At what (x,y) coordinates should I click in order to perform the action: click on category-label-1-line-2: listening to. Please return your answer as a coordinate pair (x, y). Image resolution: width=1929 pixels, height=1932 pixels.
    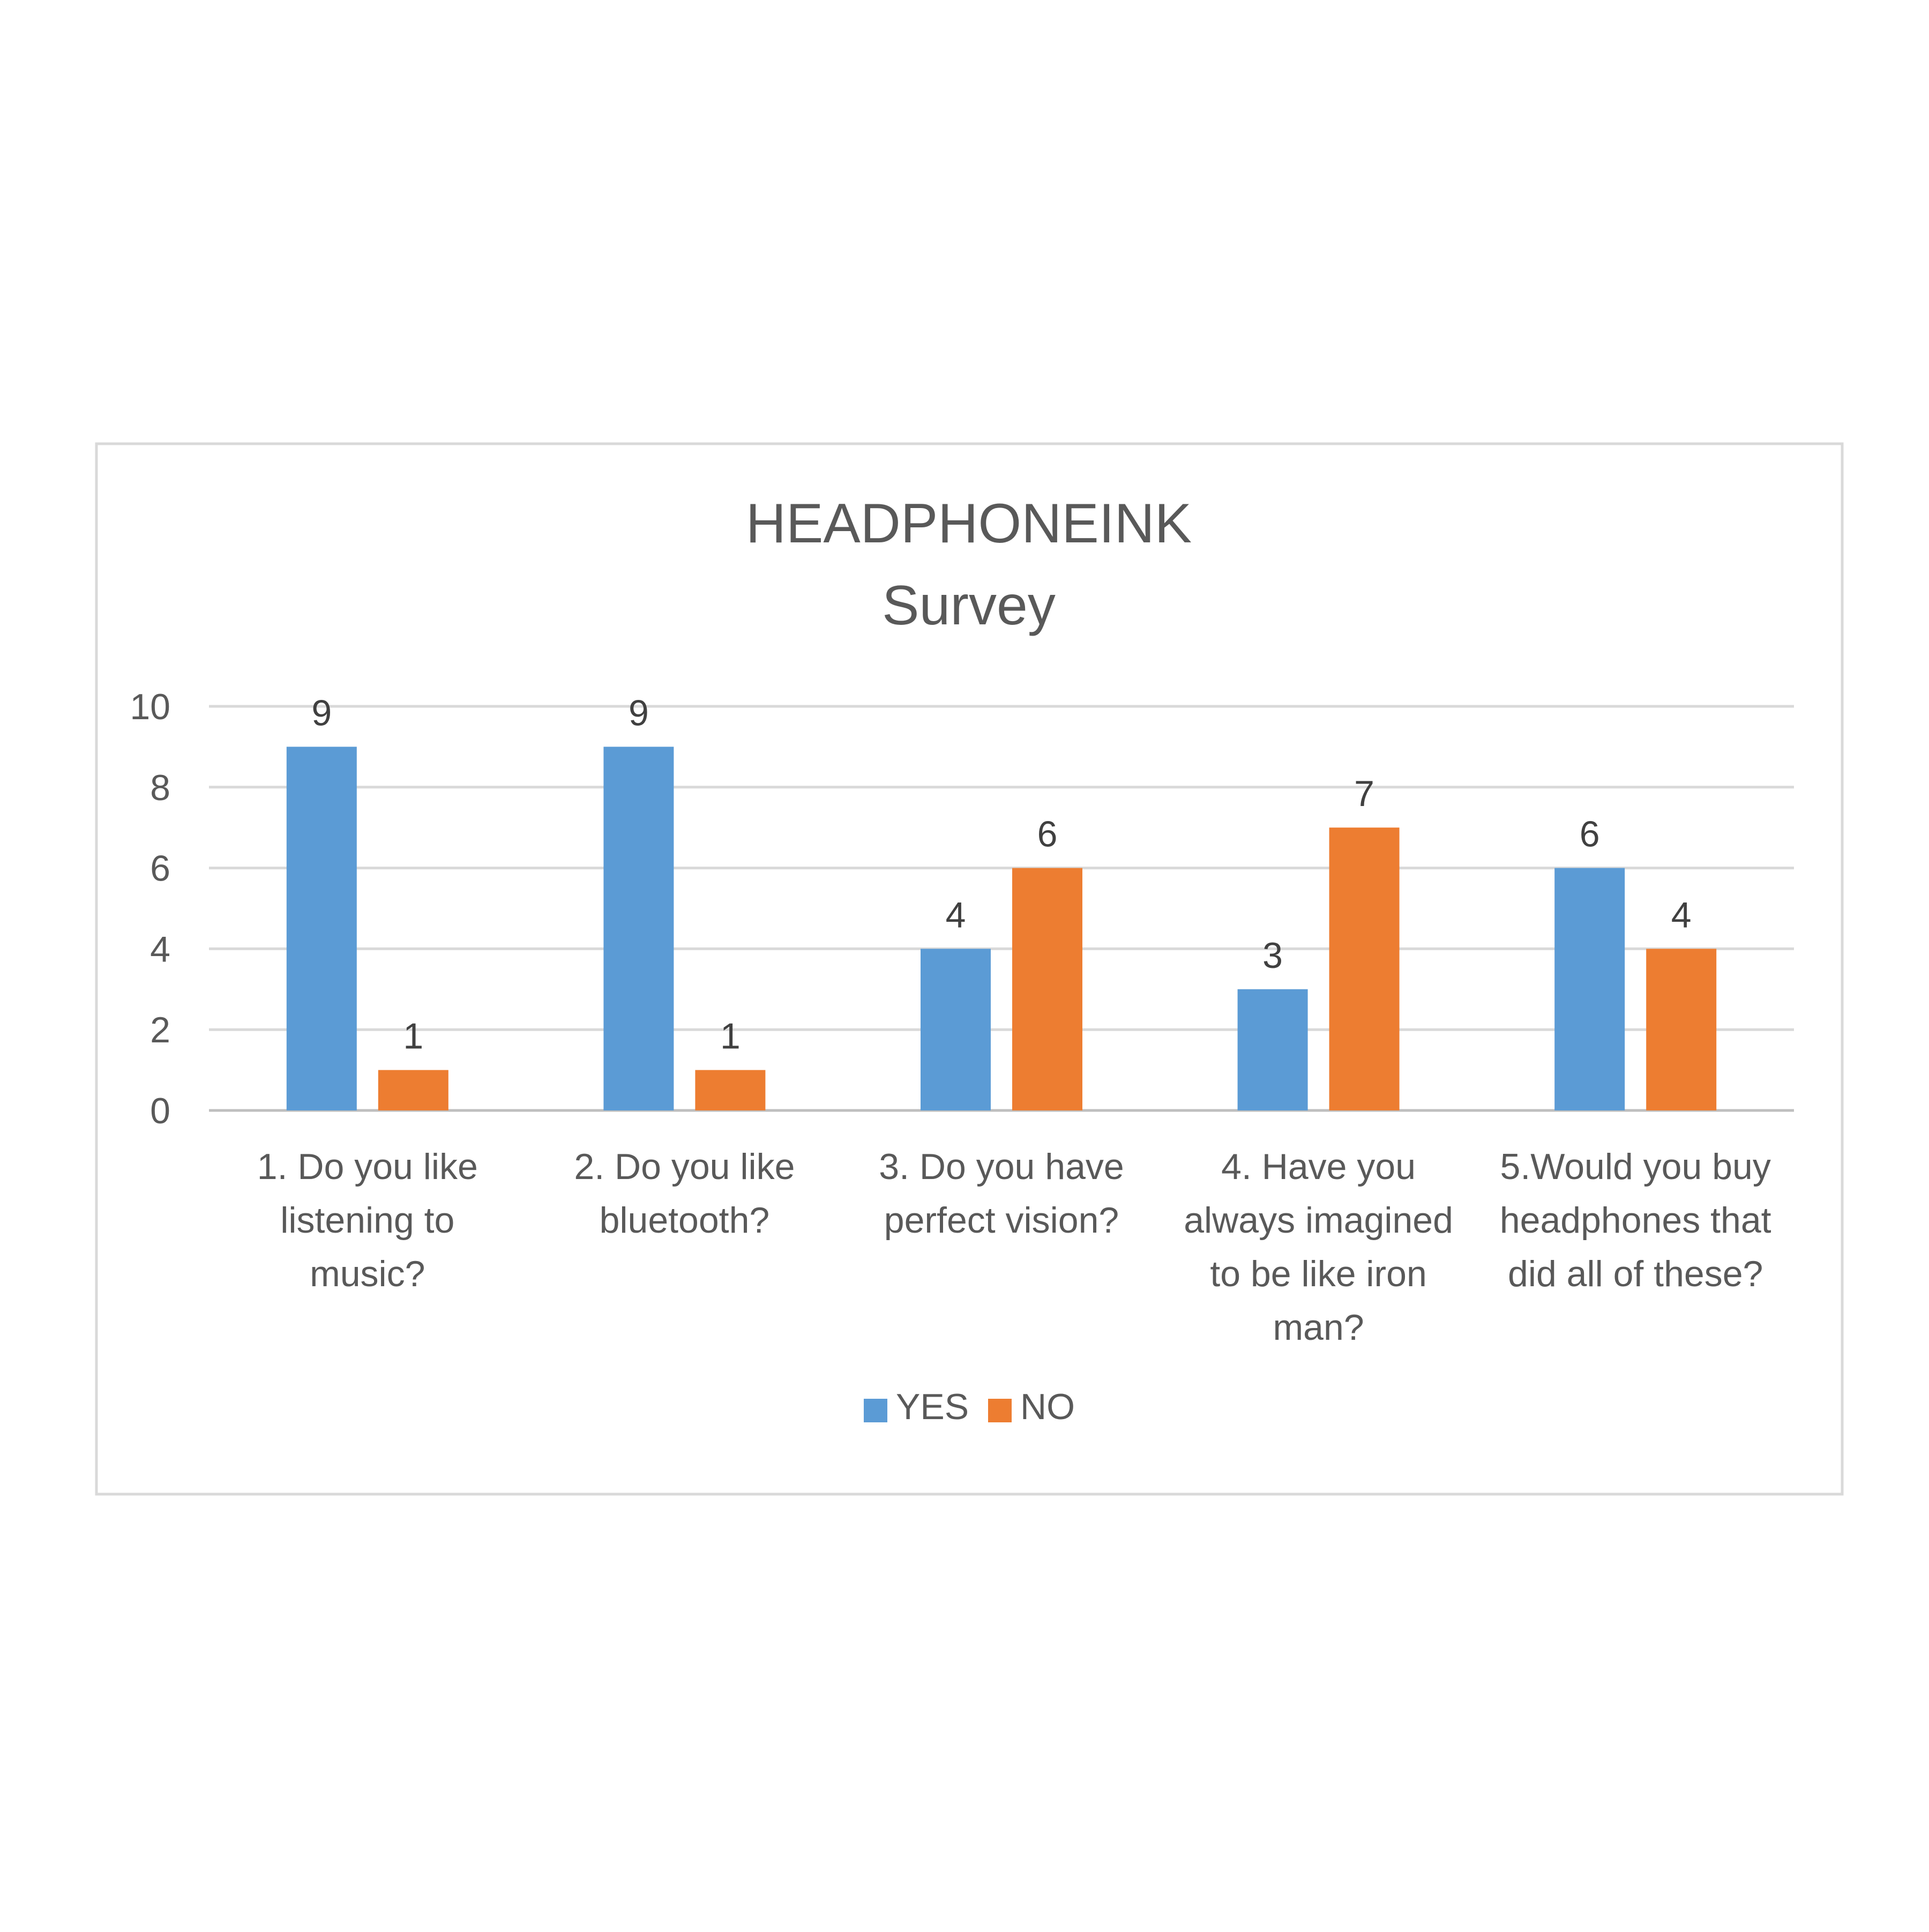
    Looking at the image, I should click on (367, 1220).